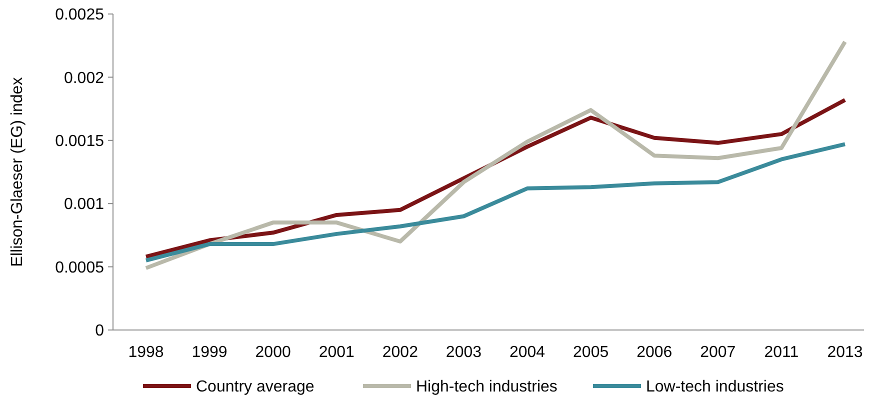  Describe the element at coordinates (527, 352) in the screenshot. I see `x-tick-label: 2004` at that location.